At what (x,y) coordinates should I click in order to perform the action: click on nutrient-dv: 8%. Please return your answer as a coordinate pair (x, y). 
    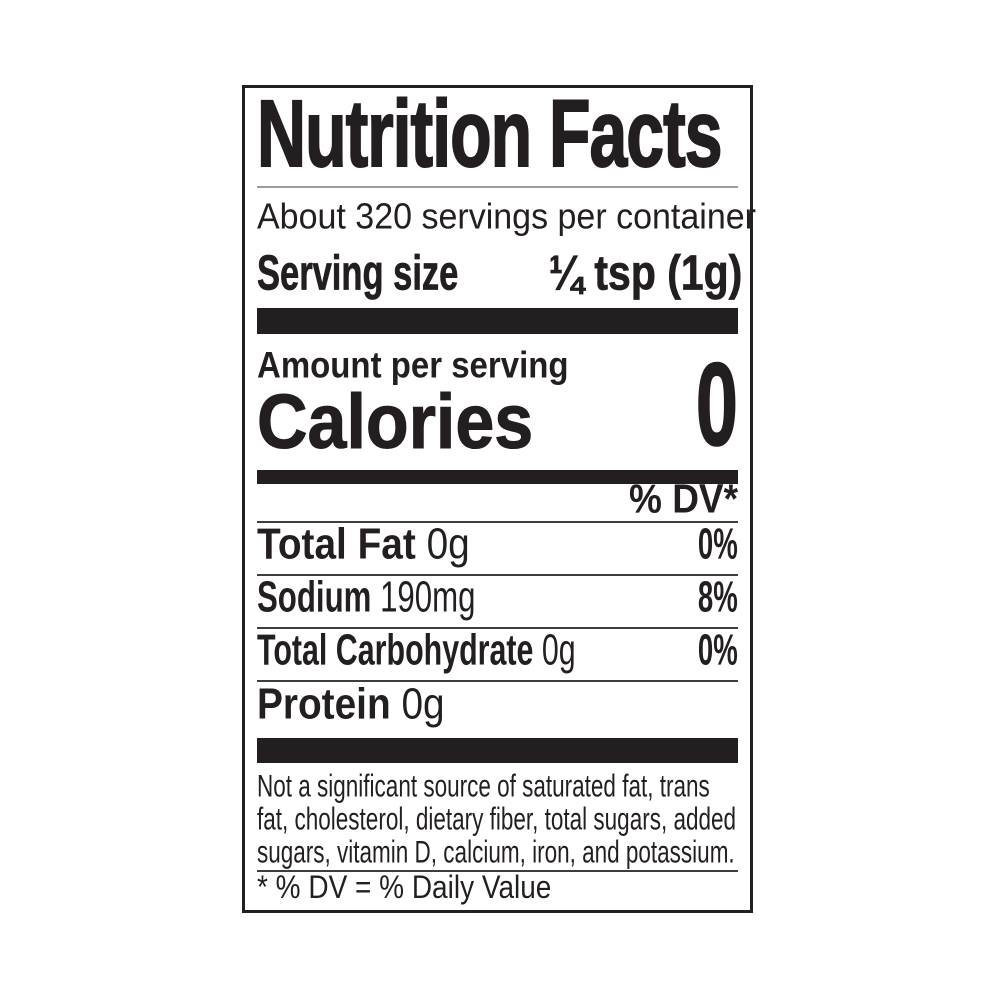
    Looking at the image, I should click on (718, 597).